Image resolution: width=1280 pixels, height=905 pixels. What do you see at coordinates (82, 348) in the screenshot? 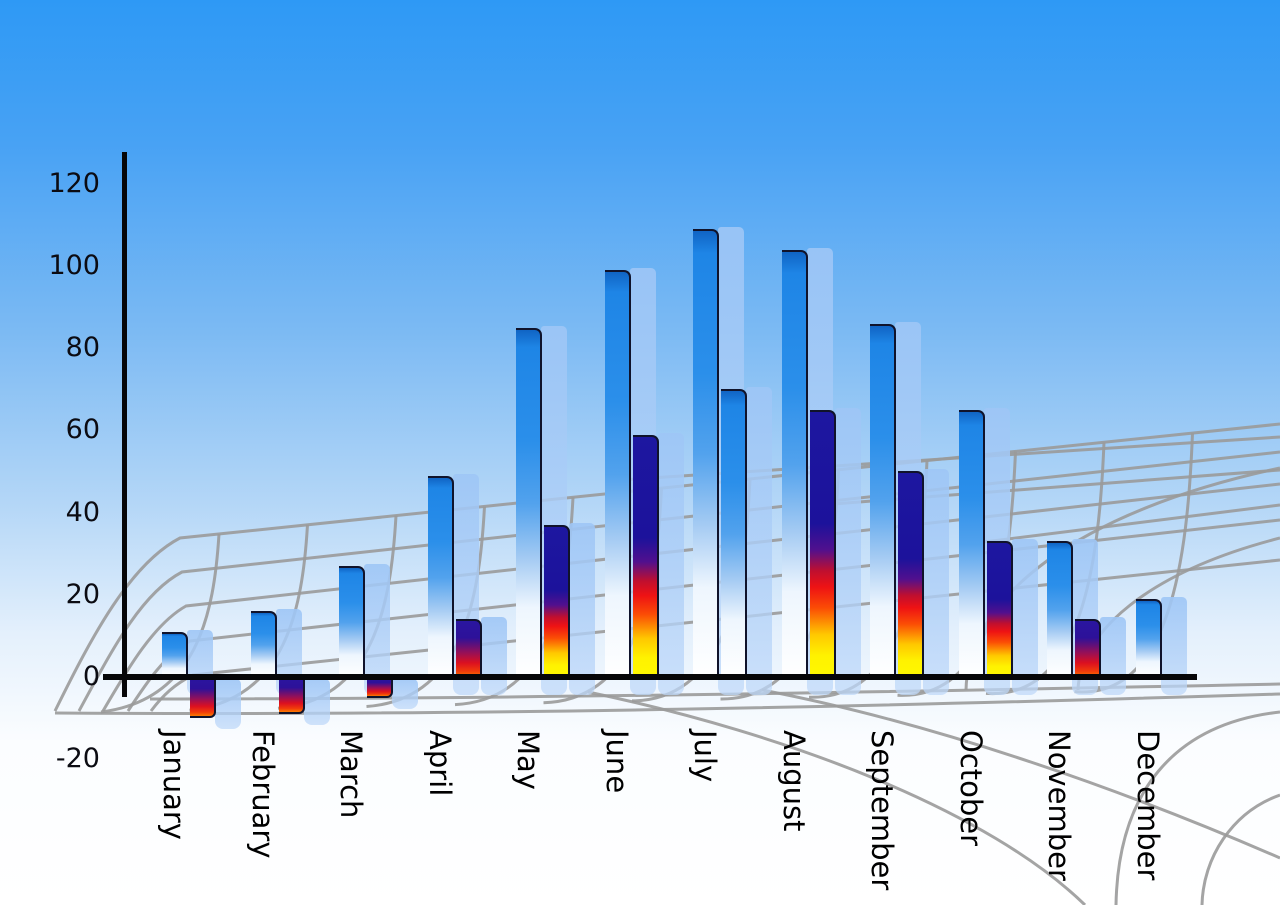
I see `y-tick-label: 80` at bounding box center [82, 348].